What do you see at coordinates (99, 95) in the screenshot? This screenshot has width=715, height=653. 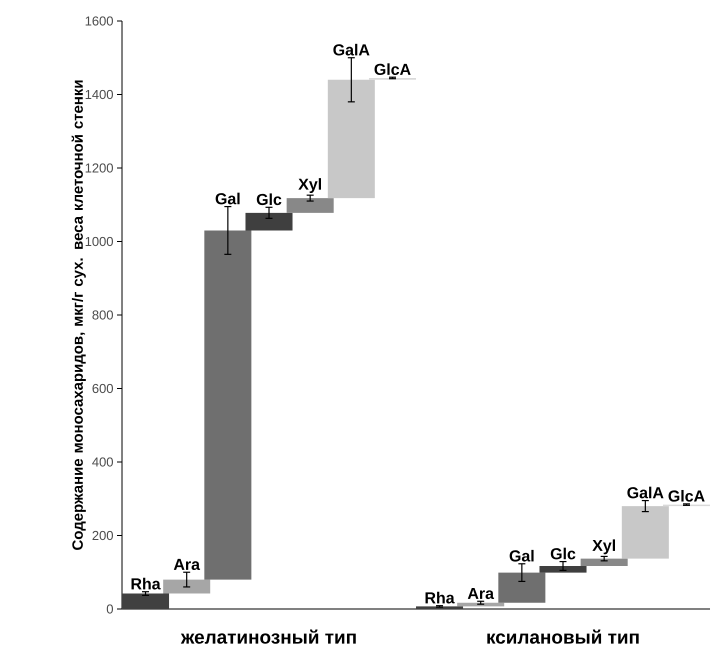 I see `y-tick-label: 1400` at bounding box center [99, 95].